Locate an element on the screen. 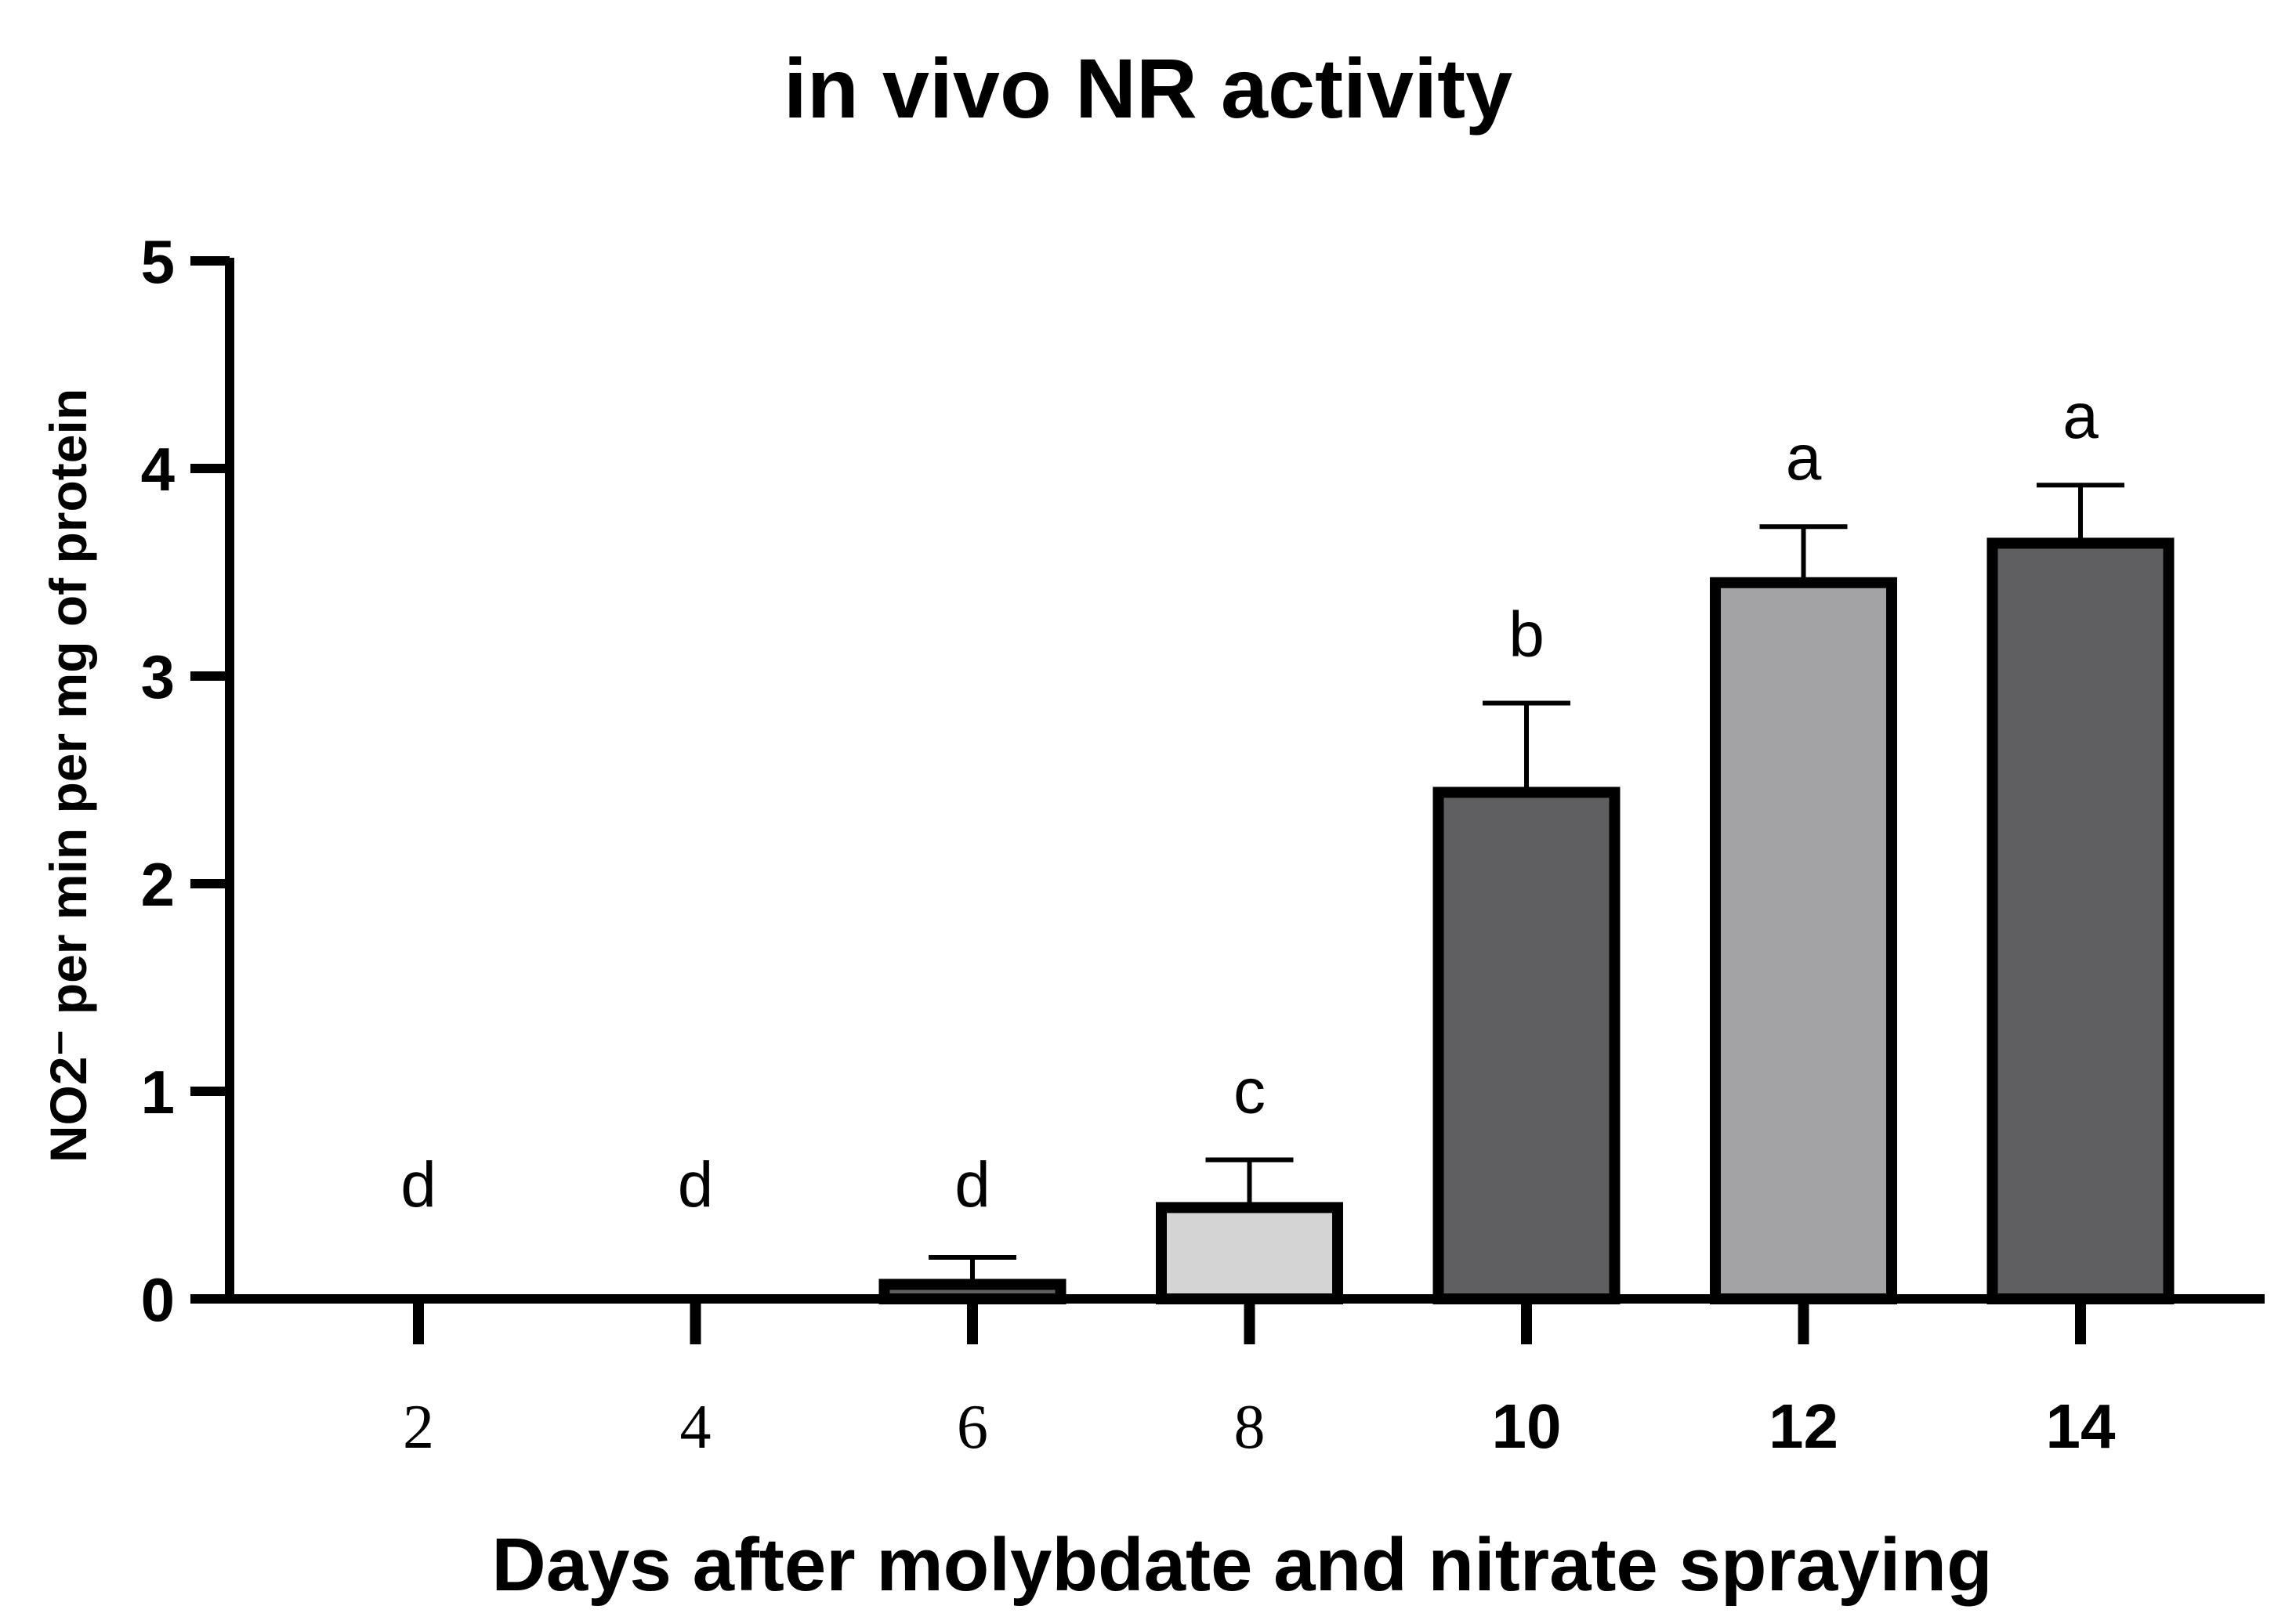 This screenshot has width=2296, height=1624. significance-letter: c is located at coordinates (1249, 1091).